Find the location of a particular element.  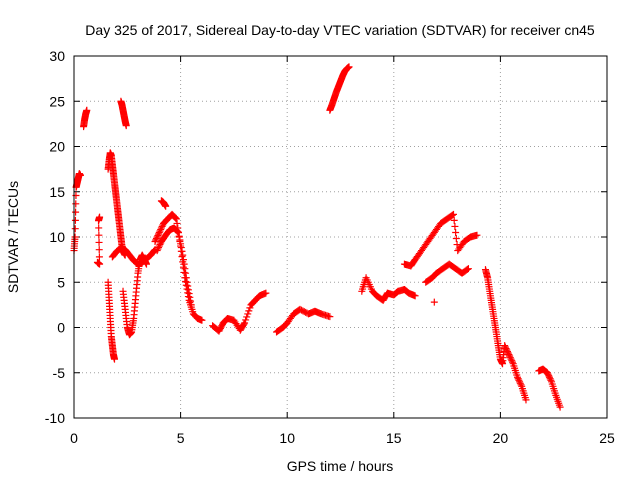

series-valley-2.5 is located at coordinates (134, 295).